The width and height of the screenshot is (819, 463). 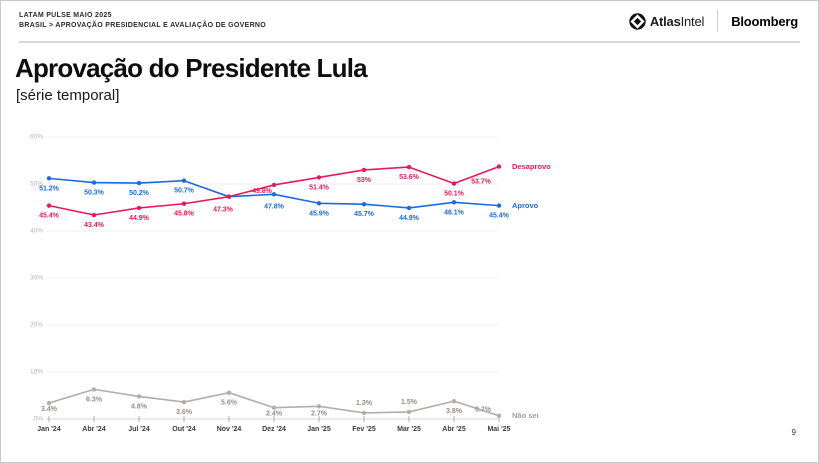 I want to click on legend-label-n-o-sei: Não sei, so click(x=525, y=415).